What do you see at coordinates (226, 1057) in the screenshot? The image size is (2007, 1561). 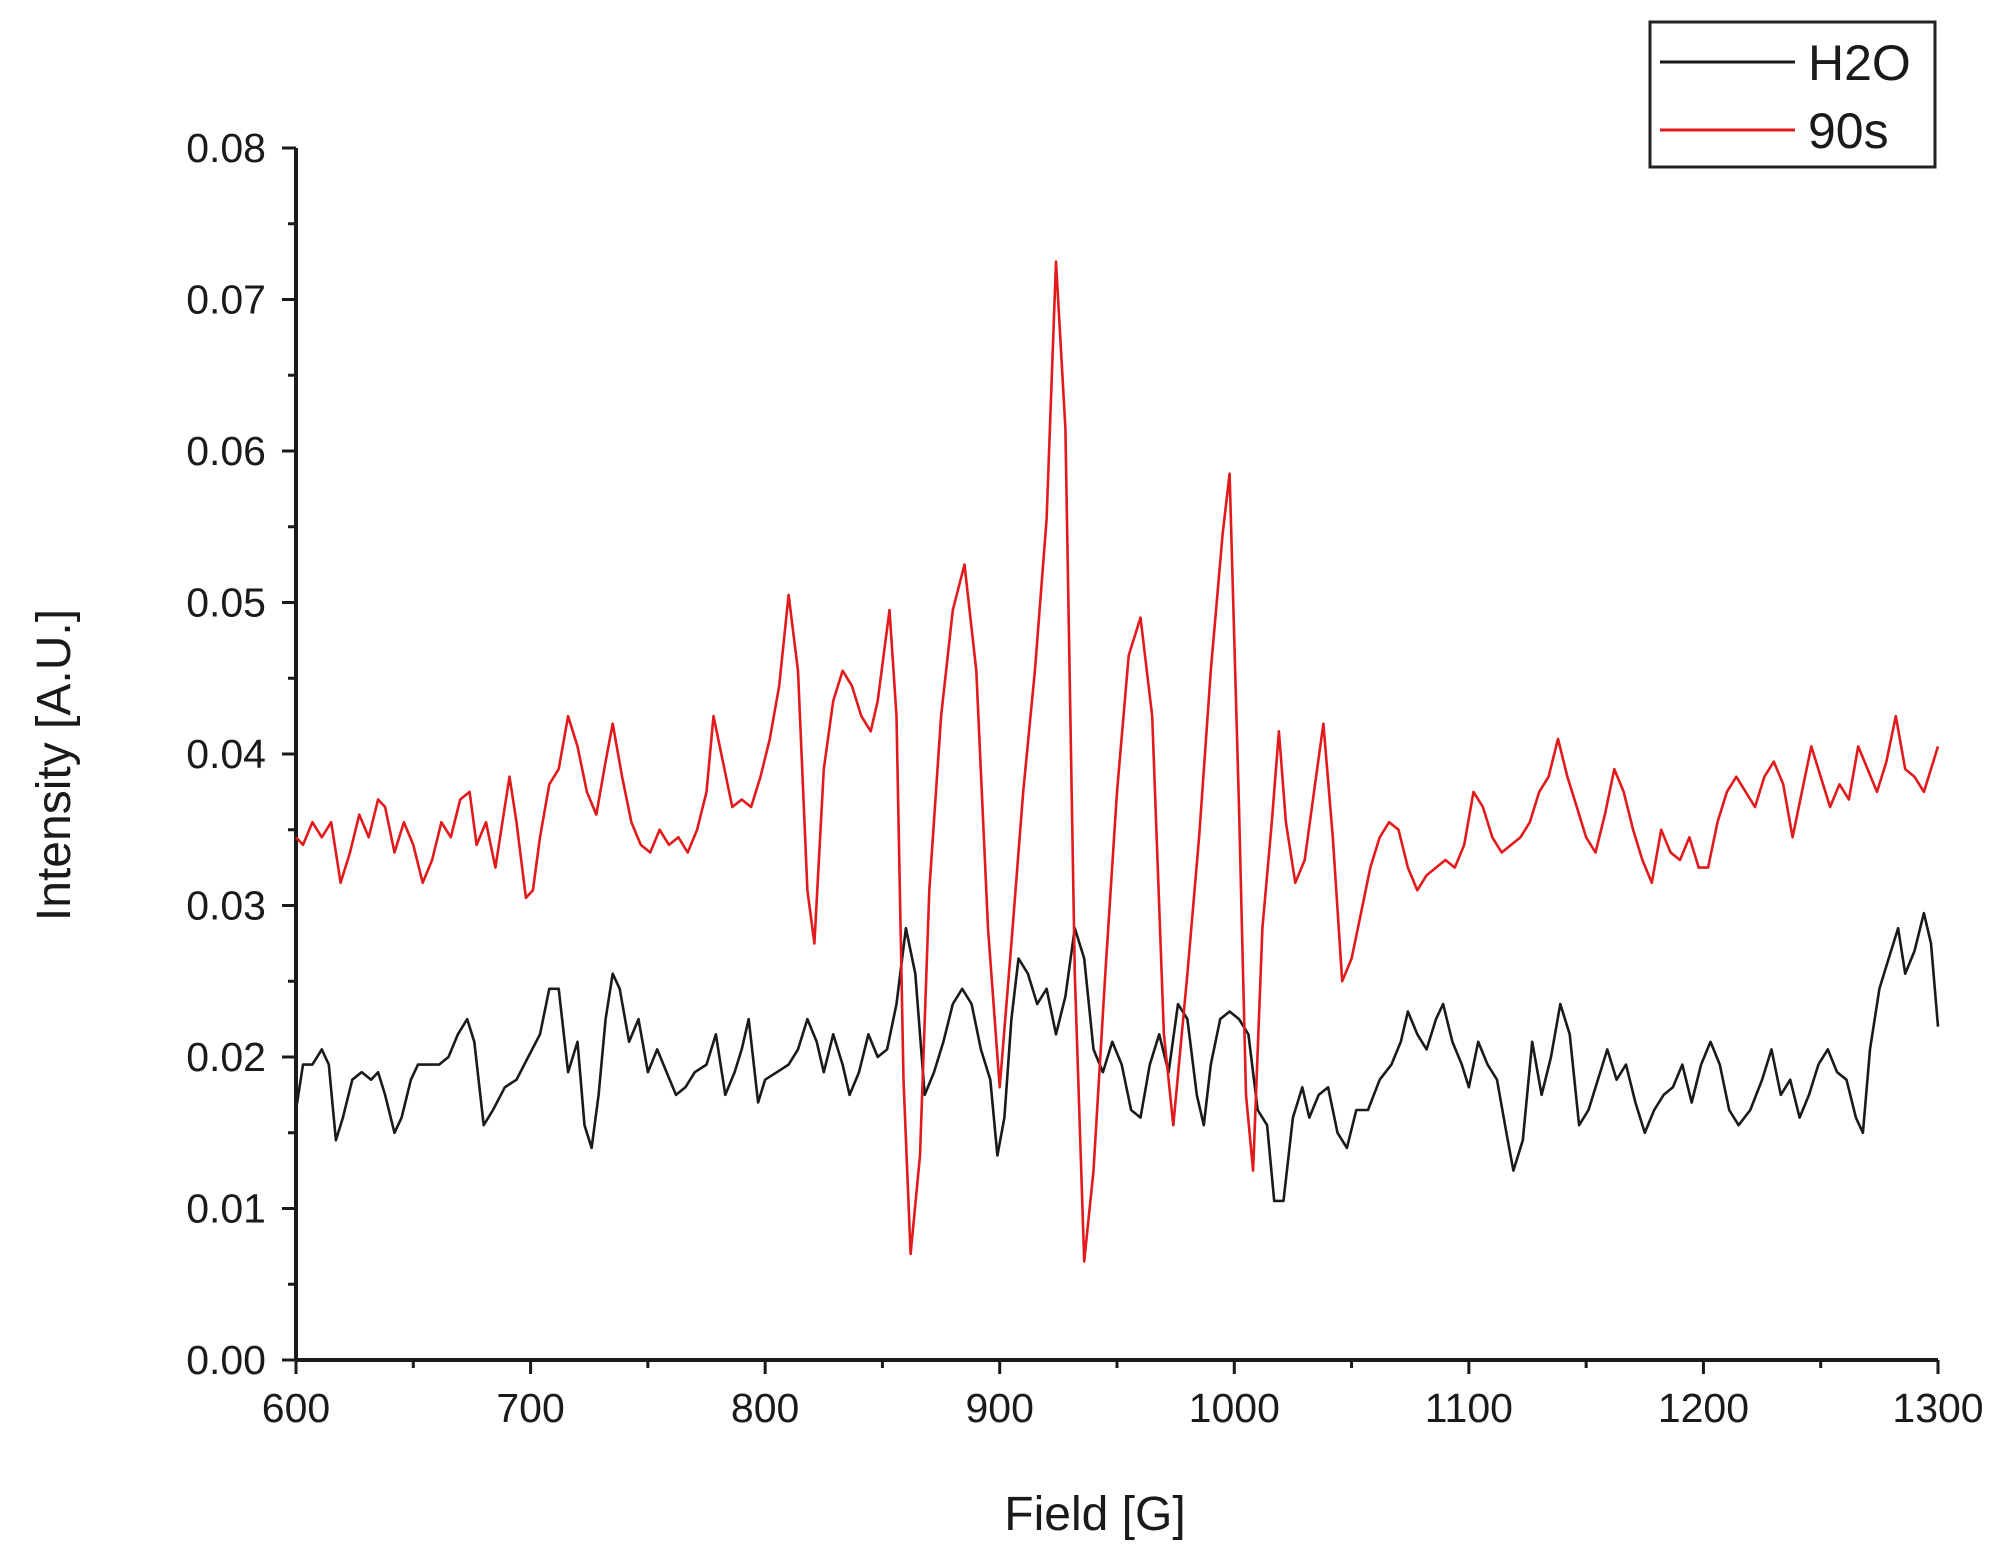 I see `y-tick-label-0.02: 0.02` at bounding box center [226, 1057].